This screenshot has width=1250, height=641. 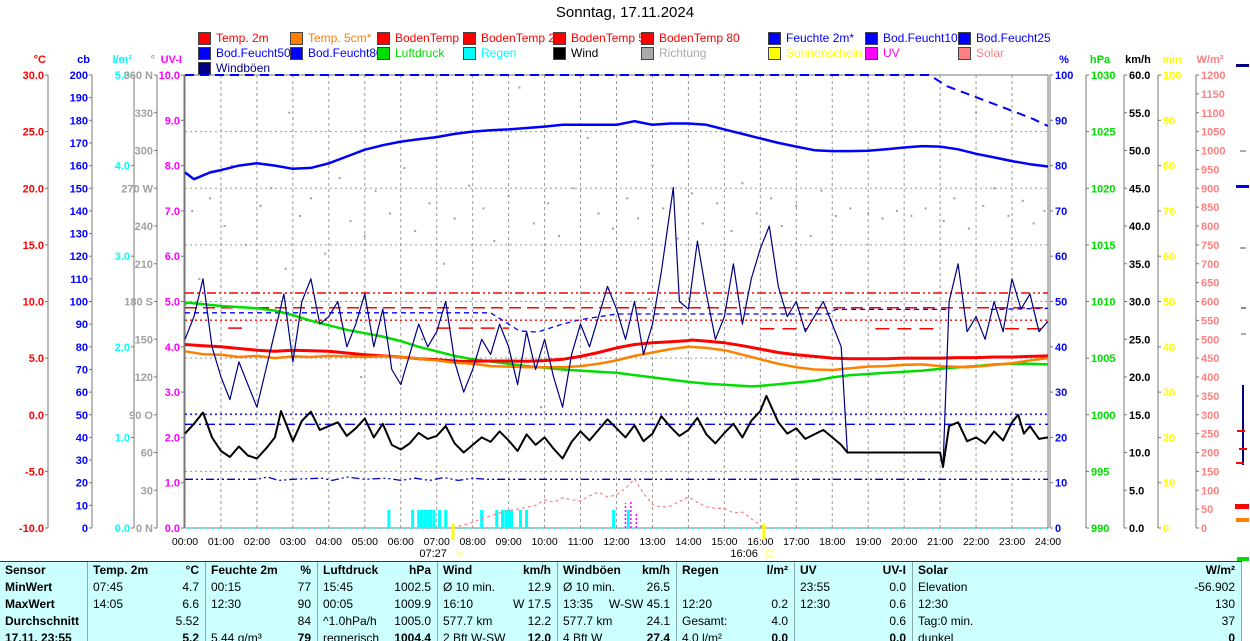 I want to click on axis-tick-label: 900, so click(x=1210, y=189).